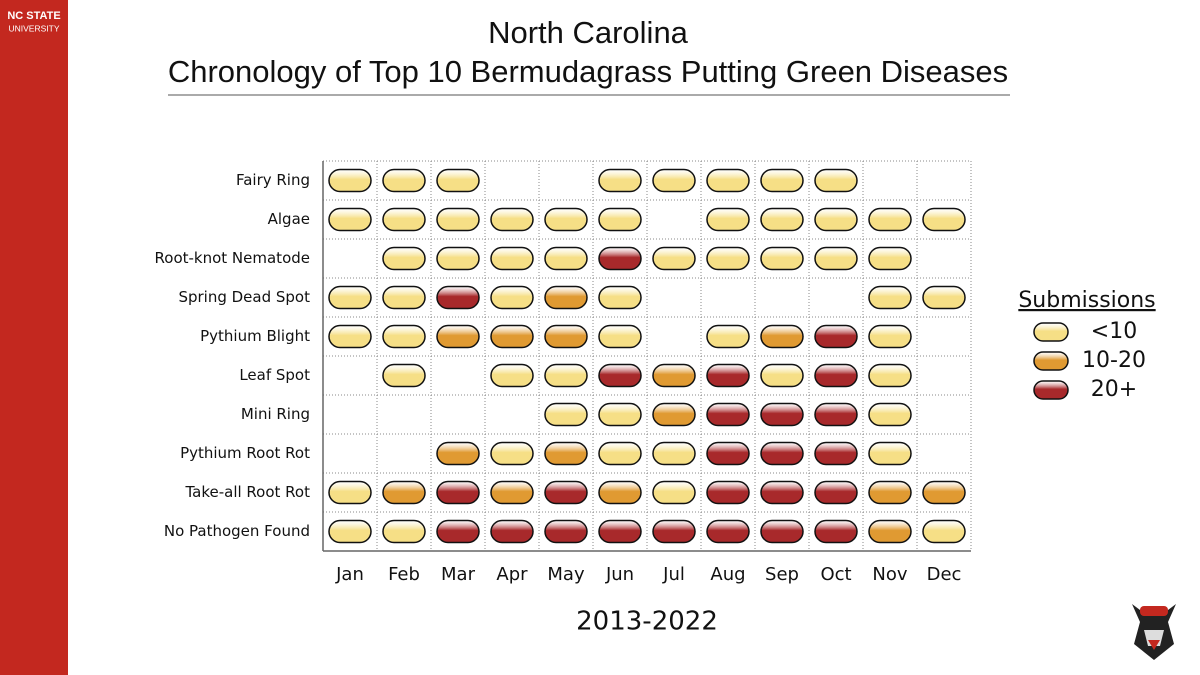 The image size is (1200, 675). What do you see at coordinates (255, 336) in the screenshot?
I see `y-tick-label: Pythium Blight` at bounding box center [255, 336].